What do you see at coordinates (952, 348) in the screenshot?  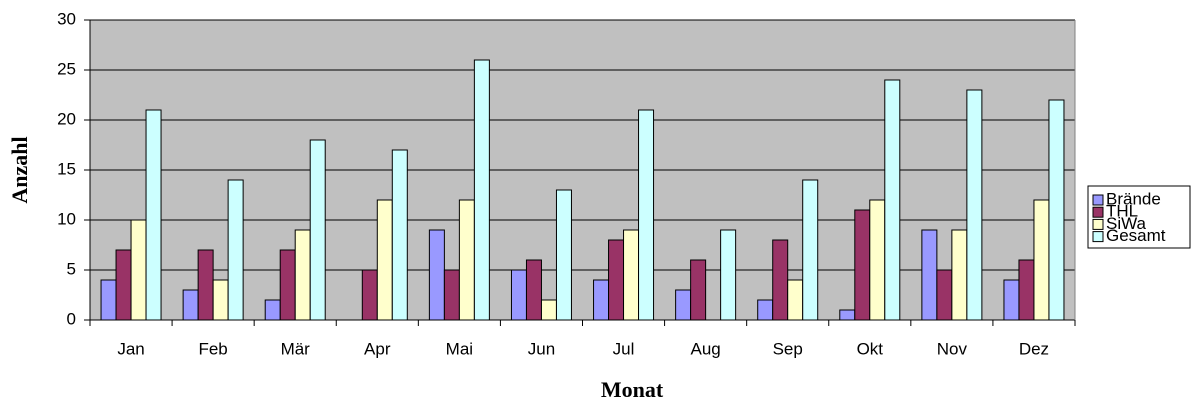 I see `x-tick-label: Nov` at bounding box center [952, 348].